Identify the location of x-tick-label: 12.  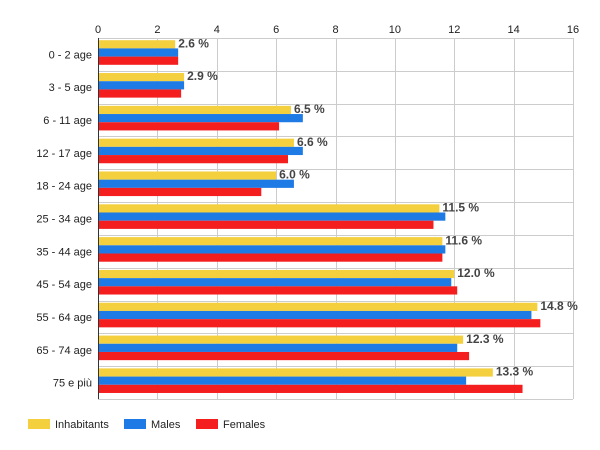
(454, 30).